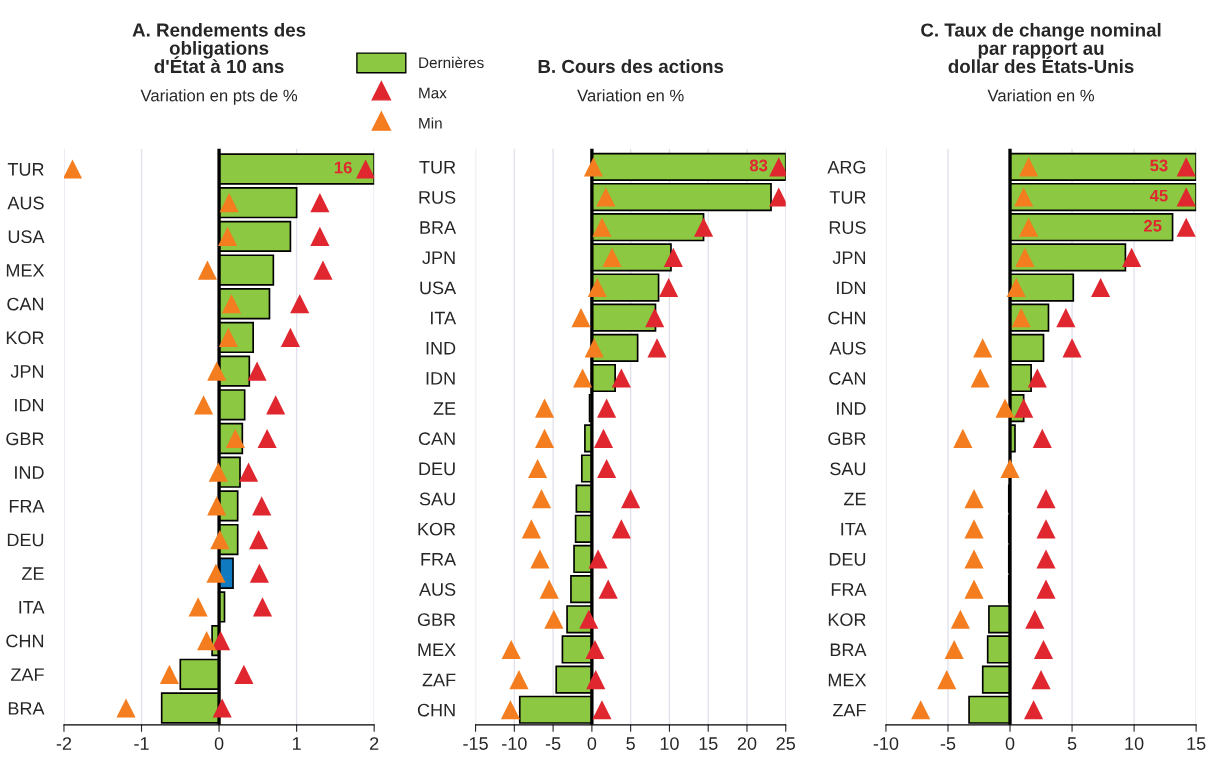 The width and height of the screenshot is (1207, 763). Describe the element at coordinates (219, 48) in the screenshot. I see `chart-title: A. Rendements des obligations d'État à 10 ans` at that location.